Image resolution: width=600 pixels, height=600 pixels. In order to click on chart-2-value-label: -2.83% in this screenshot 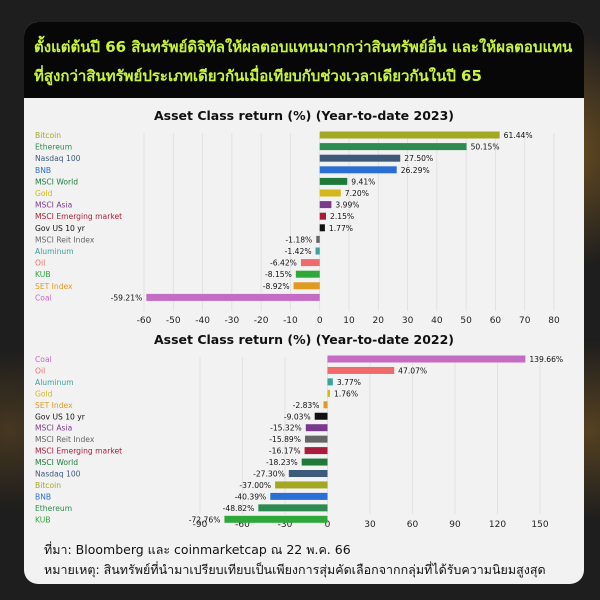, I will do `click(306, 405)`.